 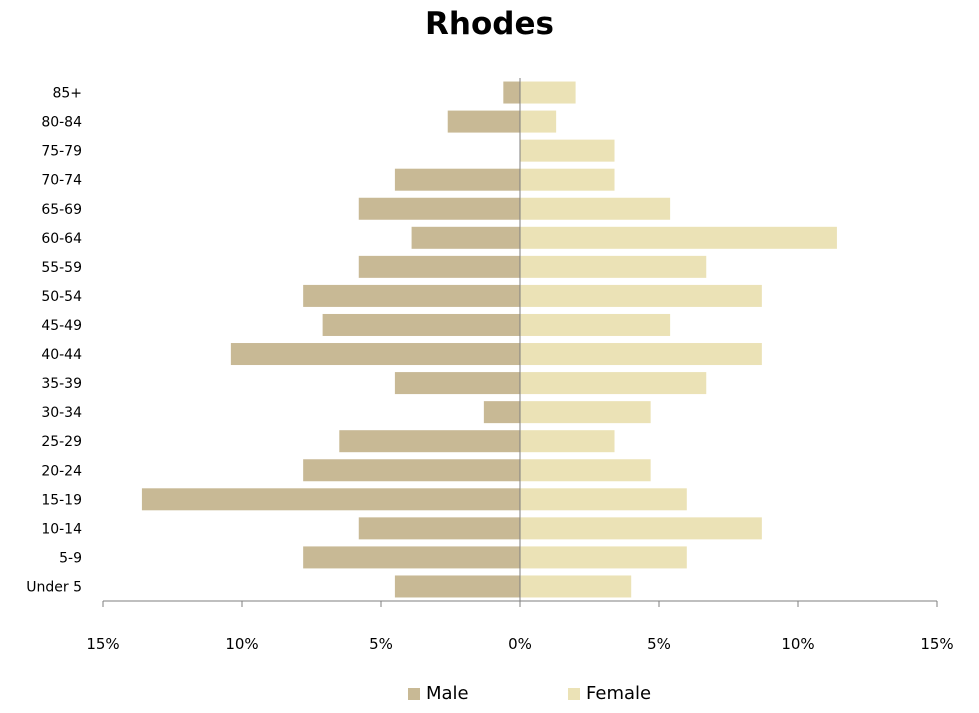 I want to click on category-label: 30-34, so click(x=61, y=413).